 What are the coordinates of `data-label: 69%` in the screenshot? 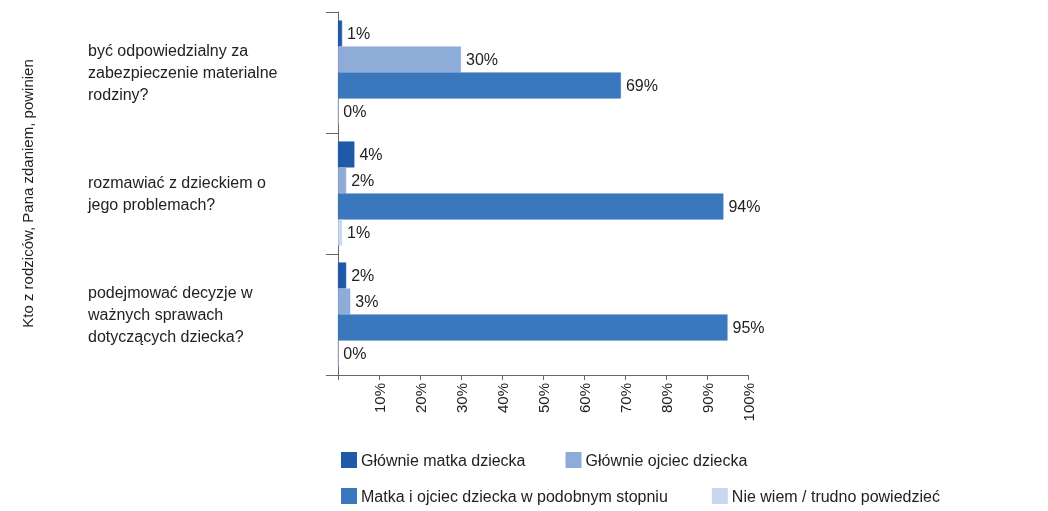 It's located at (641, 86).